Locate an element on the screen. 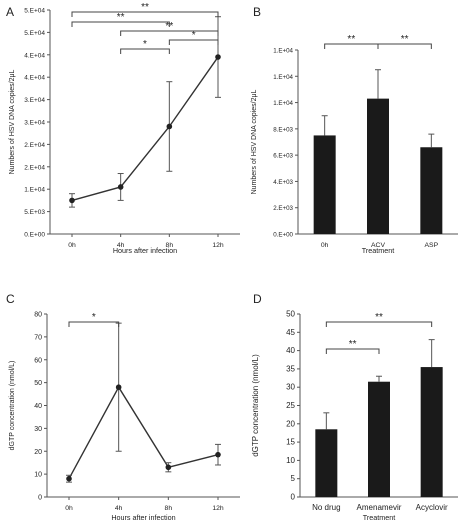 This screenshot has height=530, width=474. y-tick-label: 70 is located at coordinates (38, 337).